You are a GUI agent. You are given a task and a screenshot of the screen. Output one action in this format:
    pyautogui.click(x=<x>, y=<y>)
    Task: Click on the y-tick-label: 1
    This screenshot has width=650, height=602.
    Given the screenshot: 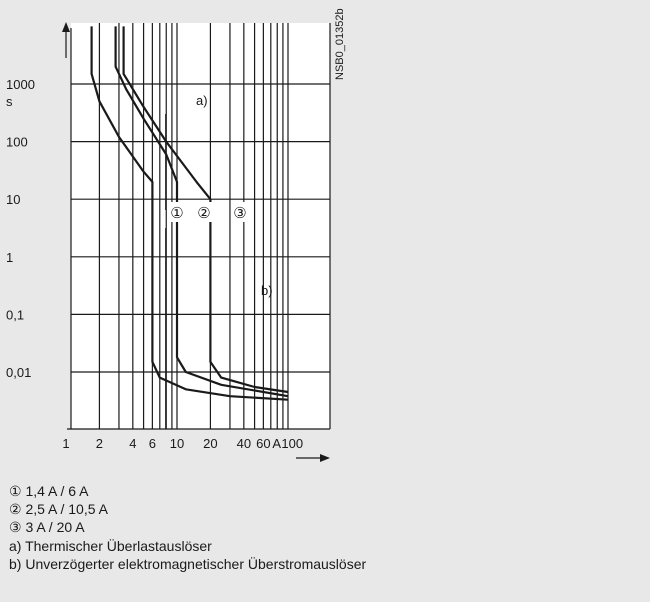 What is the action you would take?
    pyautogui.click(x=9, y=257)
    